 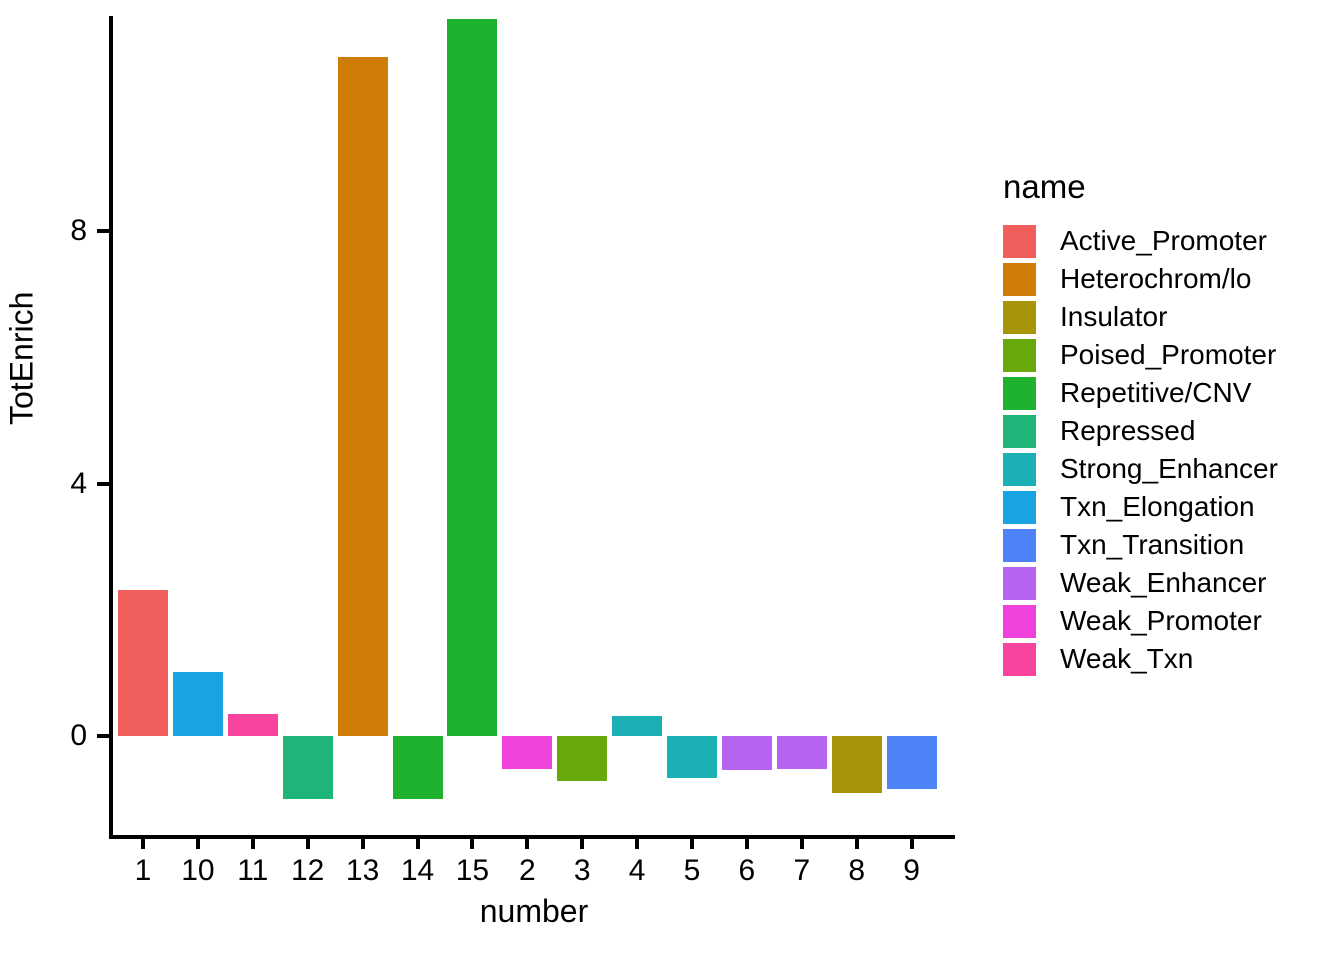 What do you see at coordinates (21, 358) in the screenshot?
I see `y-axis-title-text: TotEnrich` at bounding box center [21, 358].